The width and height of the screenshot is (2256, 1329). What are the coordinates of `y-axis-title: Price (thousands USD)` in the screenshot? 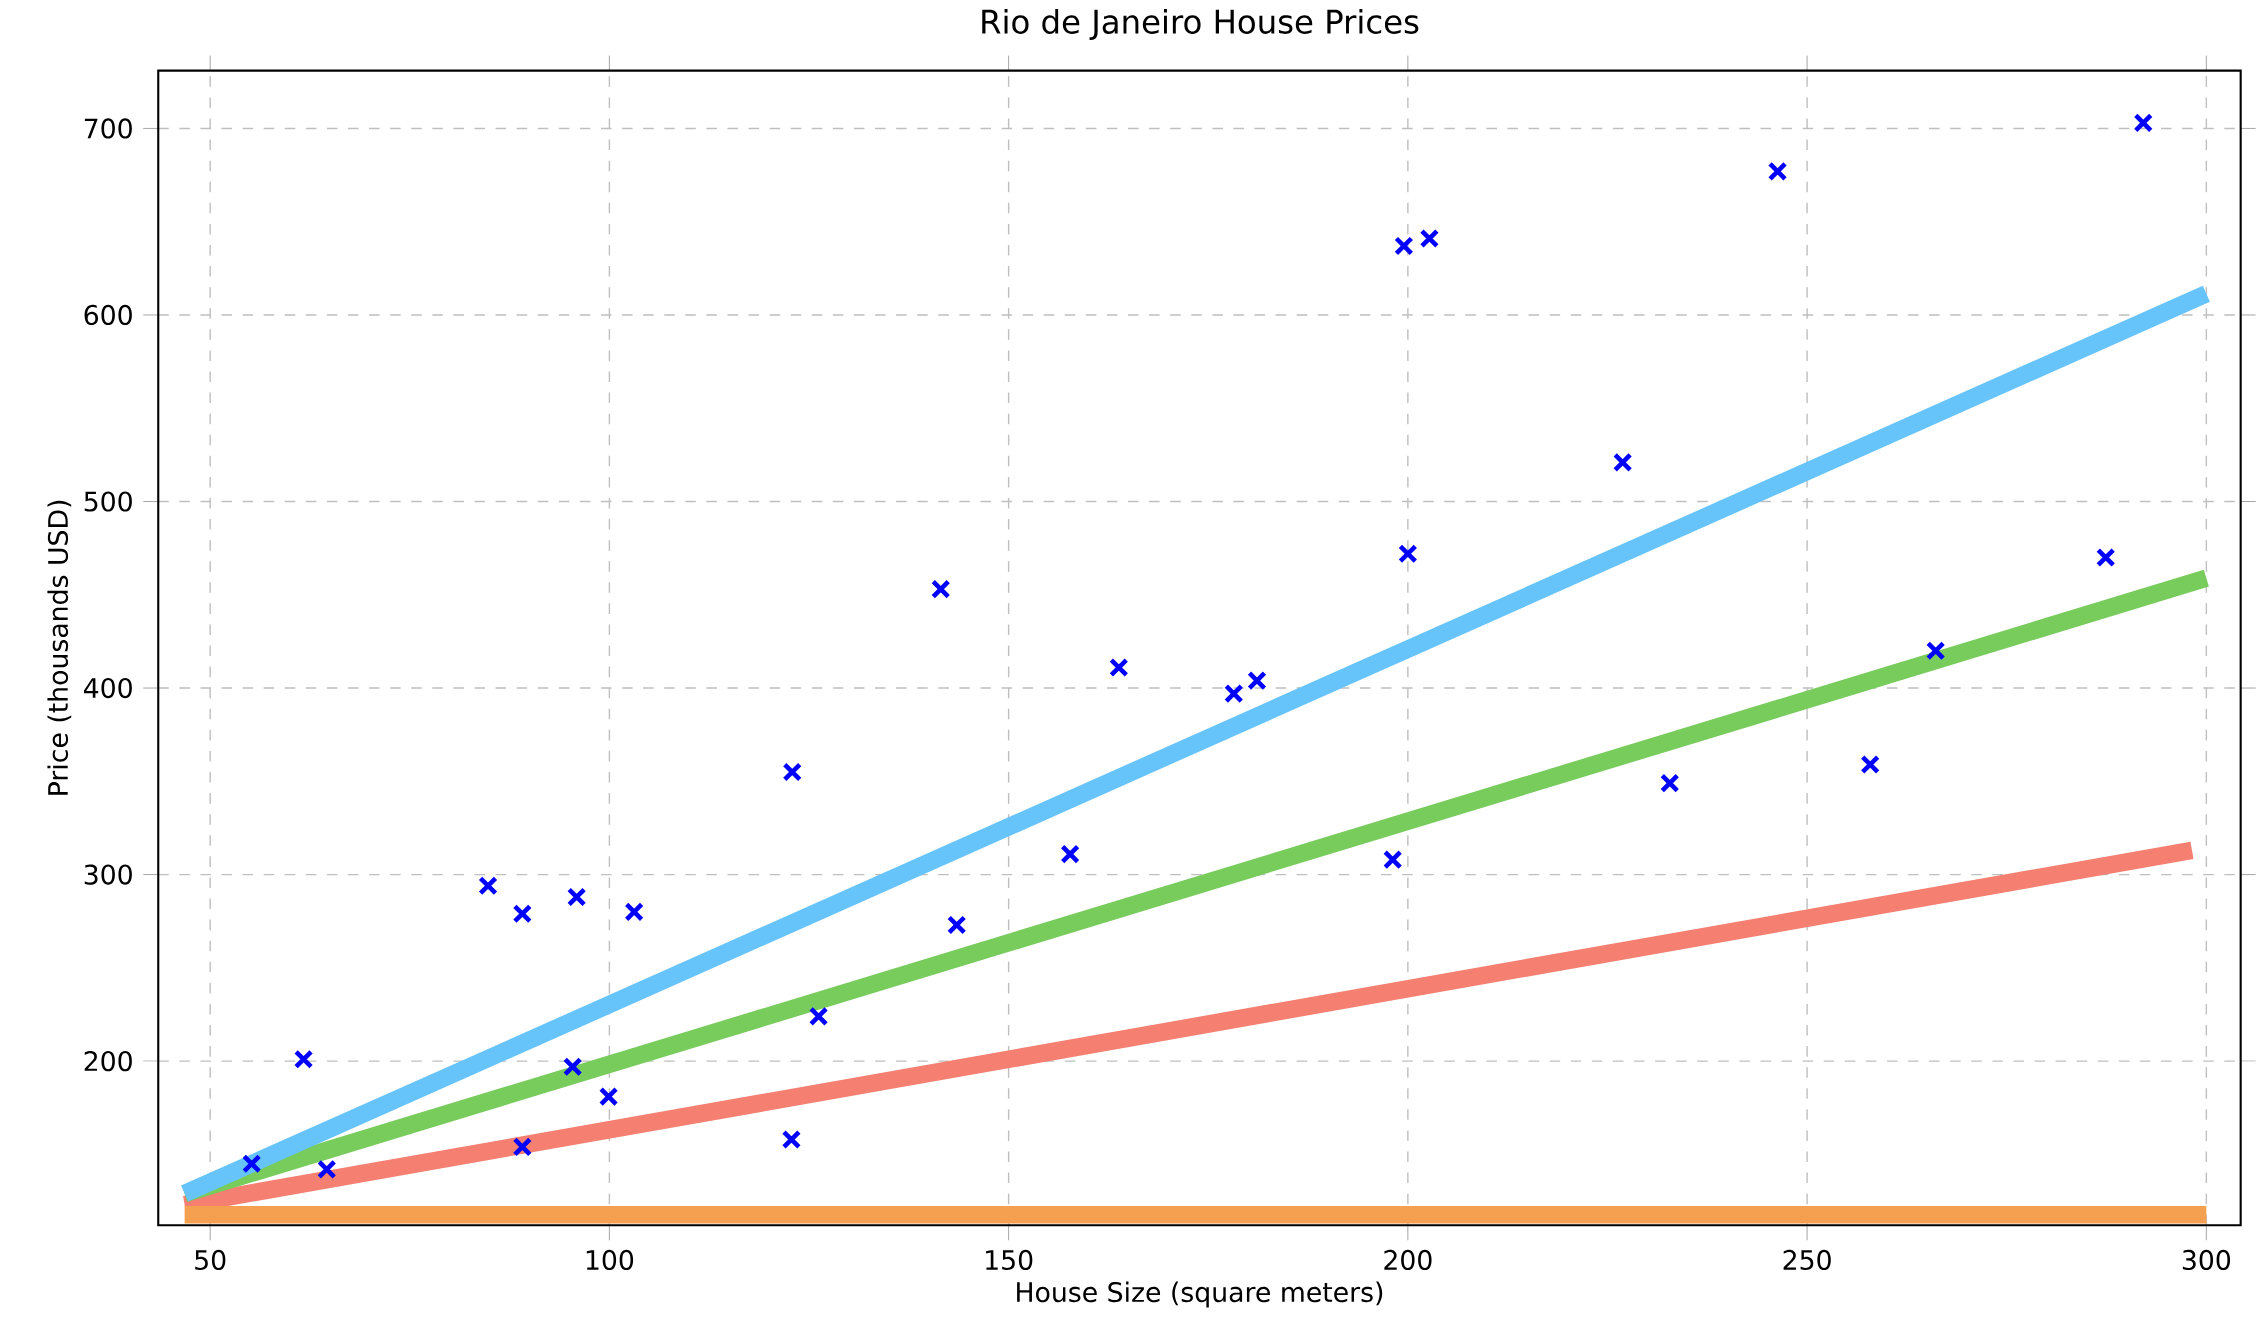 It's located at (59, 647).